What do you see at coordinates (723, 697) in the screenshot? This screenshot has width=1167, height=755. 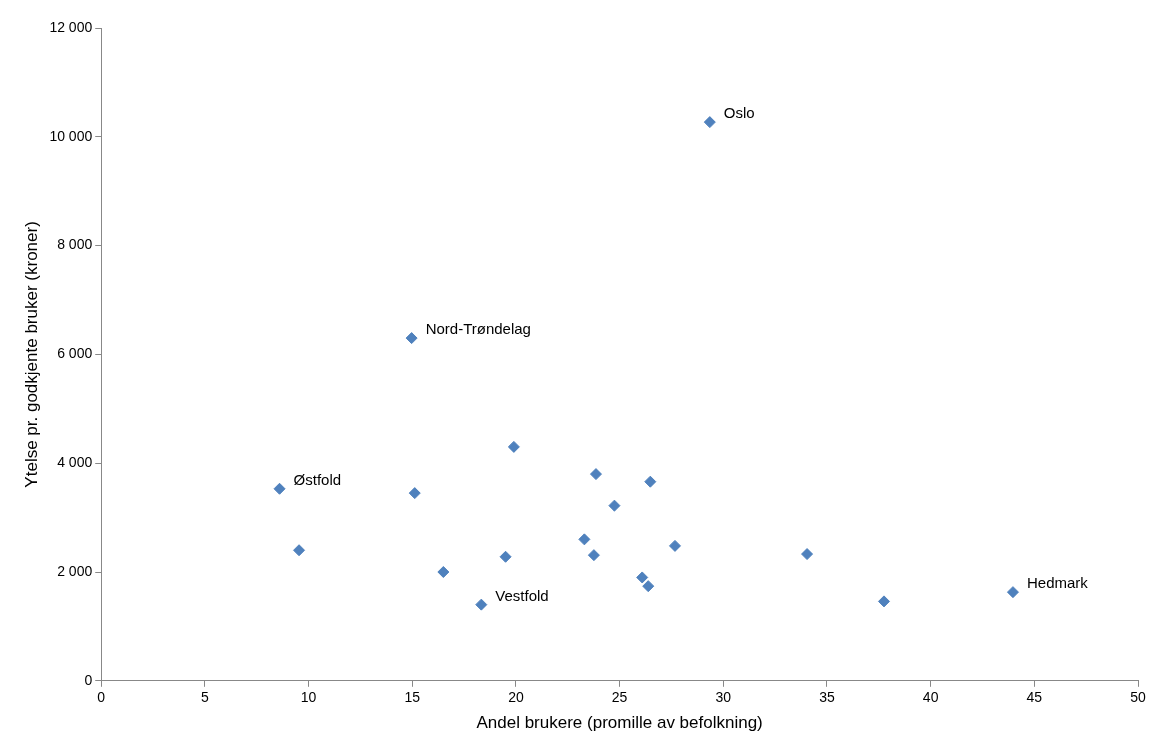 I see `x-tick-label: 30` at bounding box center [723, 697].